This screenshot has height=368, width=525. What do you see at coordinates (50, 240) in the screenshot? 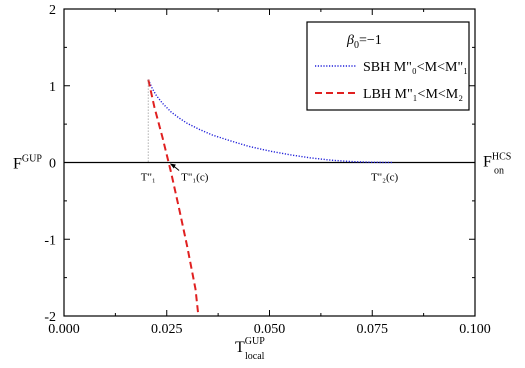
I see `y-tick-label: -1` at bounding box center [50, 240].